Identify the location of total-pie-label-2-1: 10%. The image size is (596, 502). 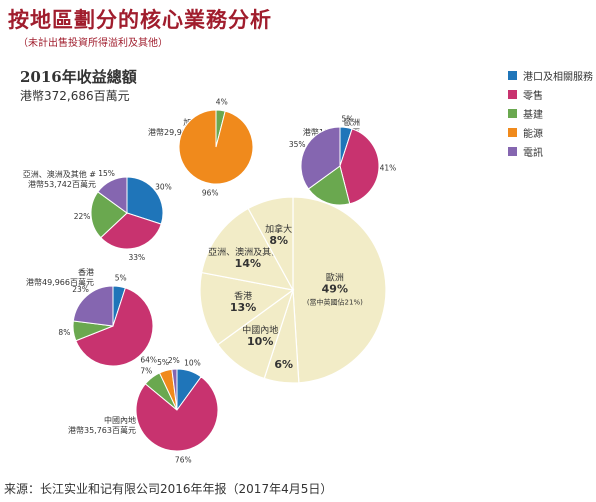
(260, 341).